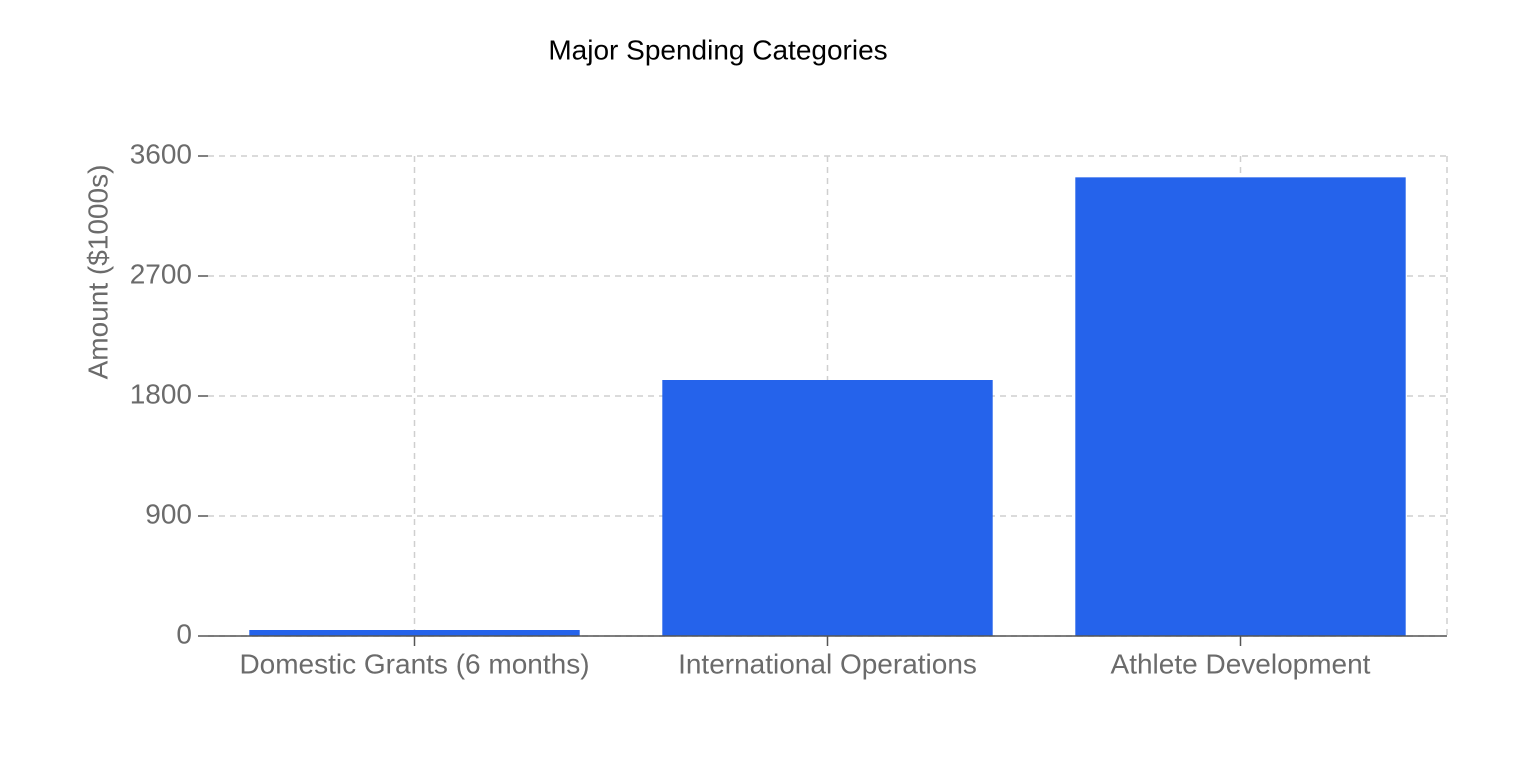  Describe the element at coordinates (717, 49) in the screenshot. I see `chart-title: Major Spending Categories` at that location.